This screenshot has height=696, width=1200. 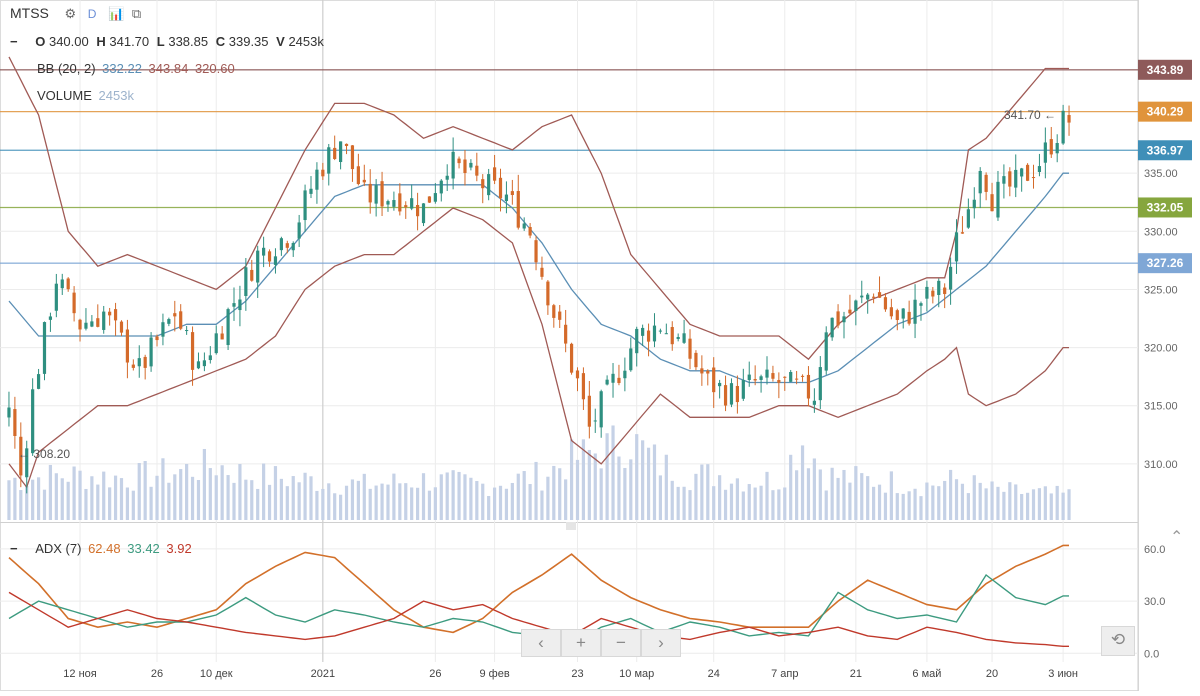 I want to click on symbol-label: MTSS, so click(x=29, y=13).